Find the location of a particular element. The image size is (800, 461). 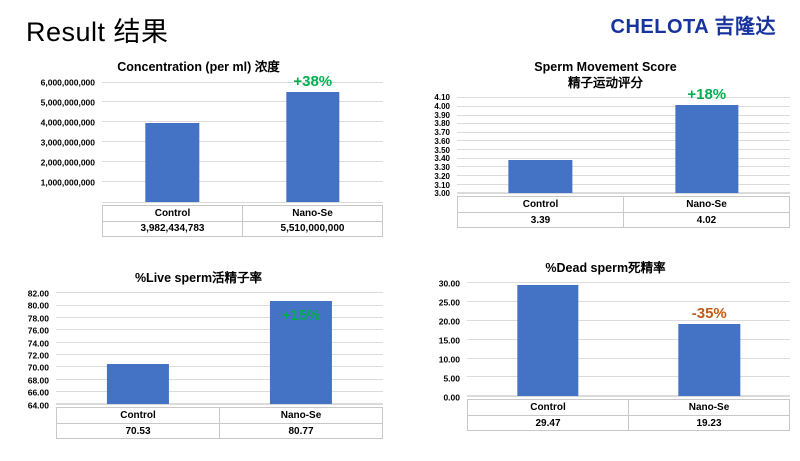

table-value-row: 3,982,434,783 5,510,000,000 is located at coordinates (242, 228).